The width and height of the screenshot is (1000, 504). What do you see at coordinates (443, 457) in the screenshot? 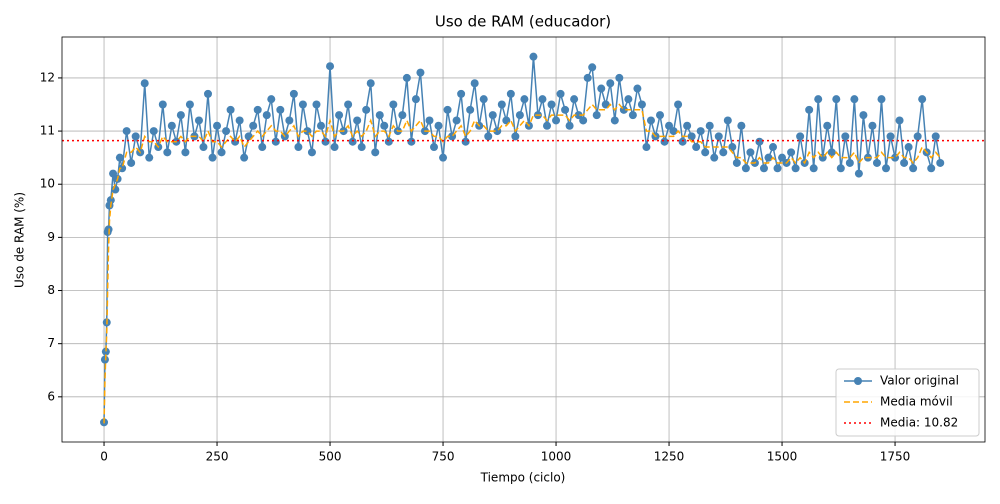
I see `x-tick-label: 750` at bounding box center [443, 457].